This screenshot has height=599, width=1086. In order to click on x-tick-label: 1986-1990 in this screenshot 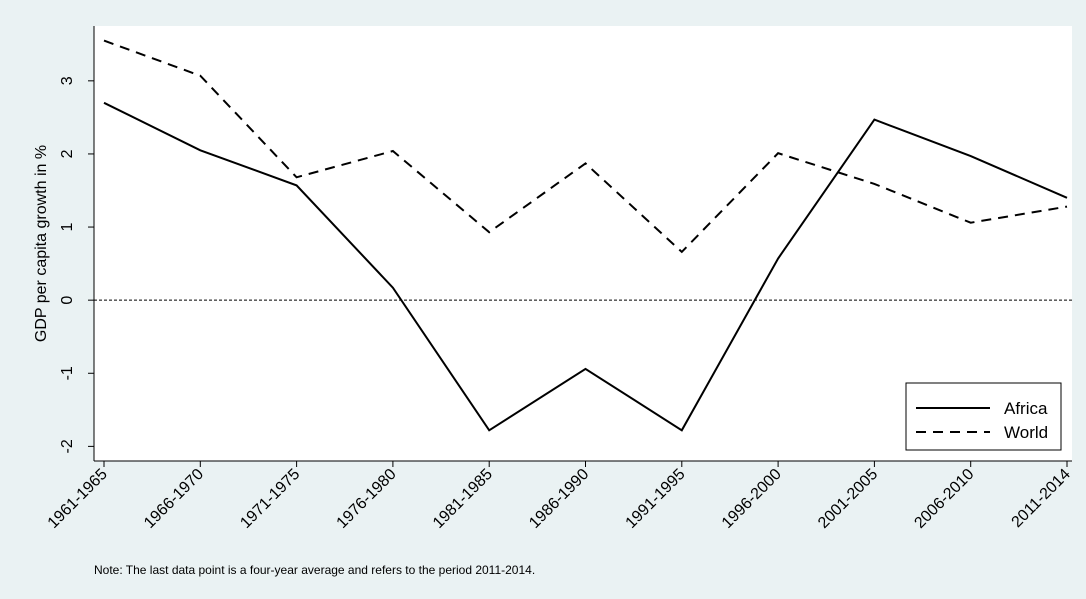, I will do `click(559, 499)`.